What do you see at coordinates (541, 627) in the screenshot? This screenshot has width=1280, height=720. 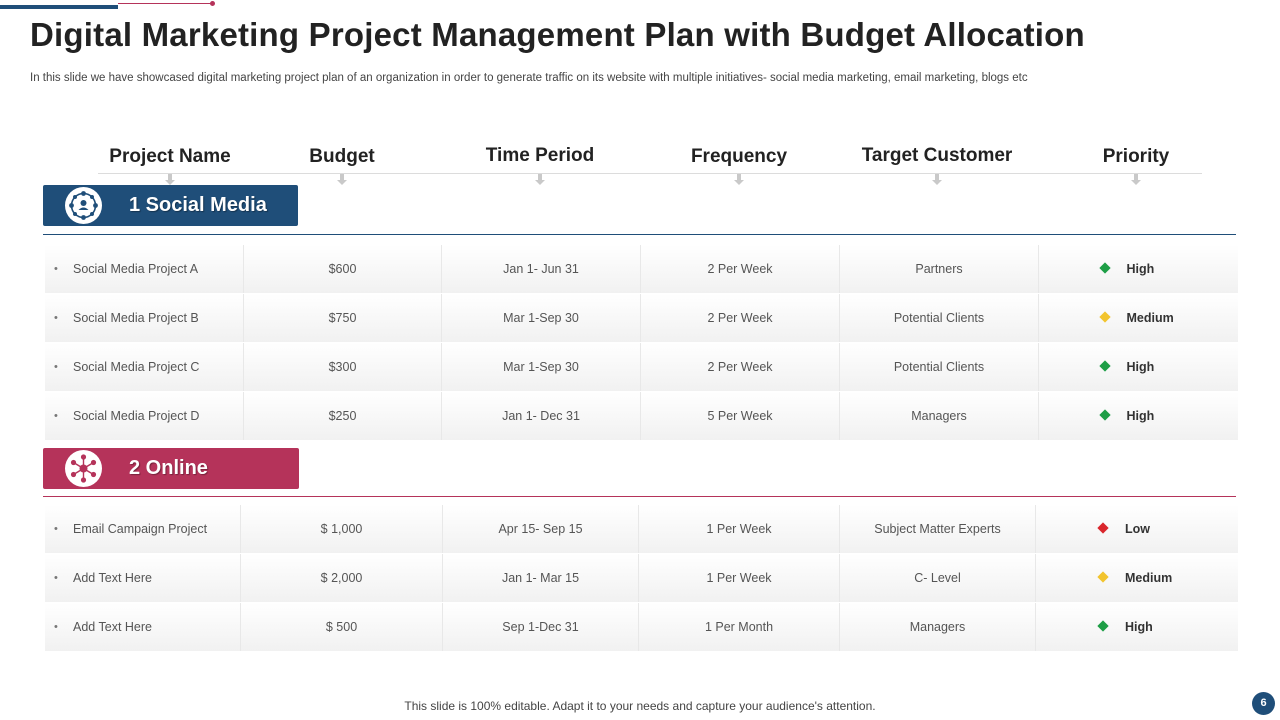 I see `cell-time-period: Sep 1-Dec 31` at bounding box center [541, 627].